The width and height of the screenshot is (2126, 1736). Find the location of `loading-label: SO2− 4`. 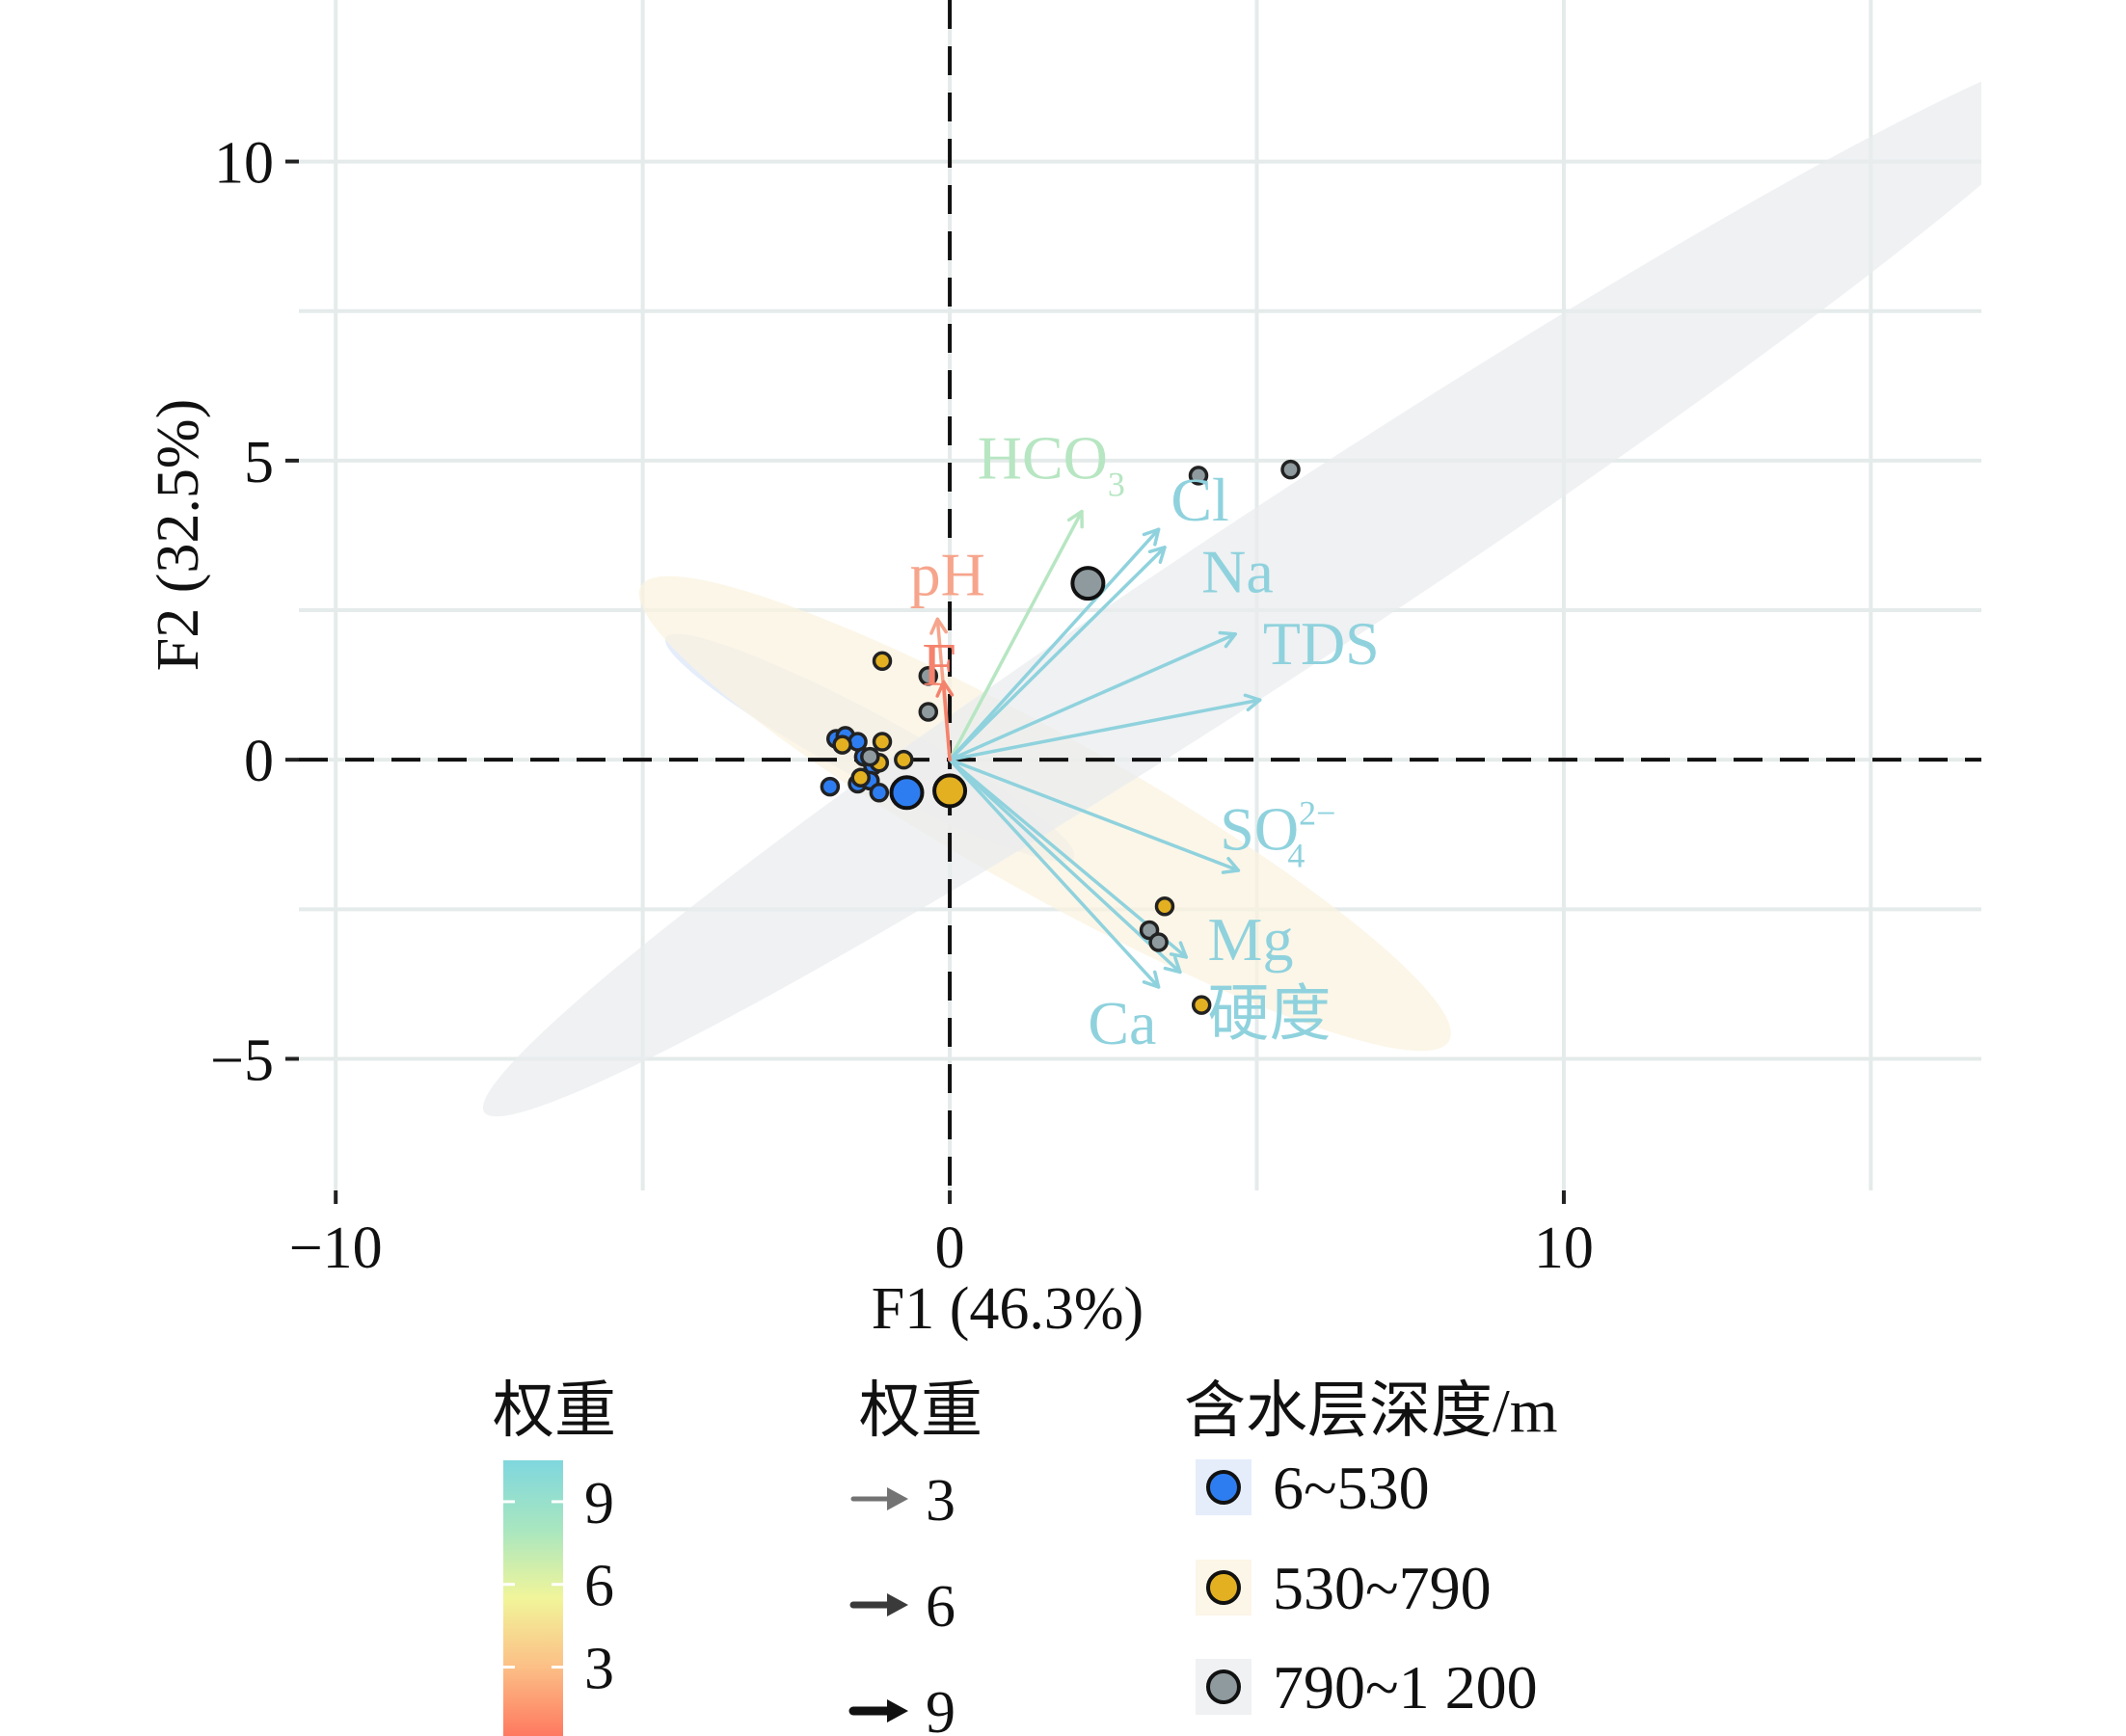

loading-label: SO2− 4 is located at coordinates (1277, 833).